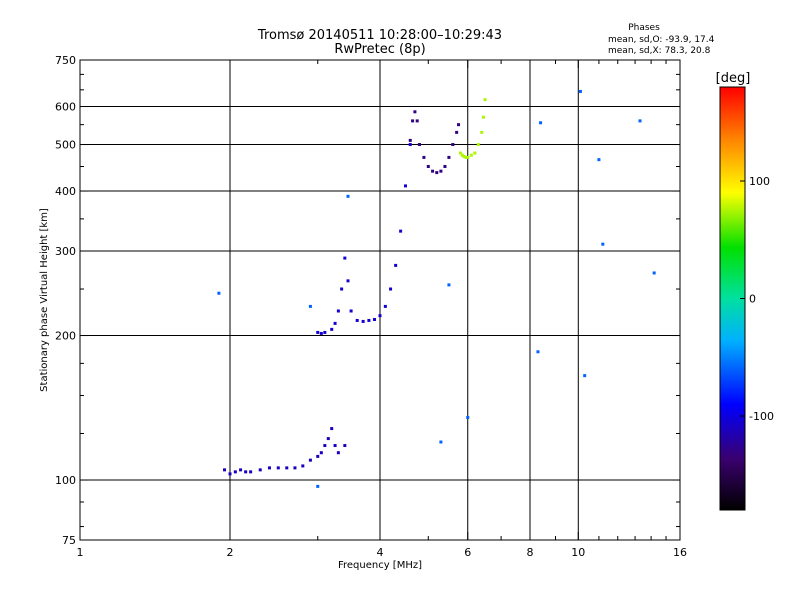 The width and height of the screenshot is (800, 600). Describe the element at coordinates (65, 336) in the screenshot. I see `y-tick-label: 200` at that location.